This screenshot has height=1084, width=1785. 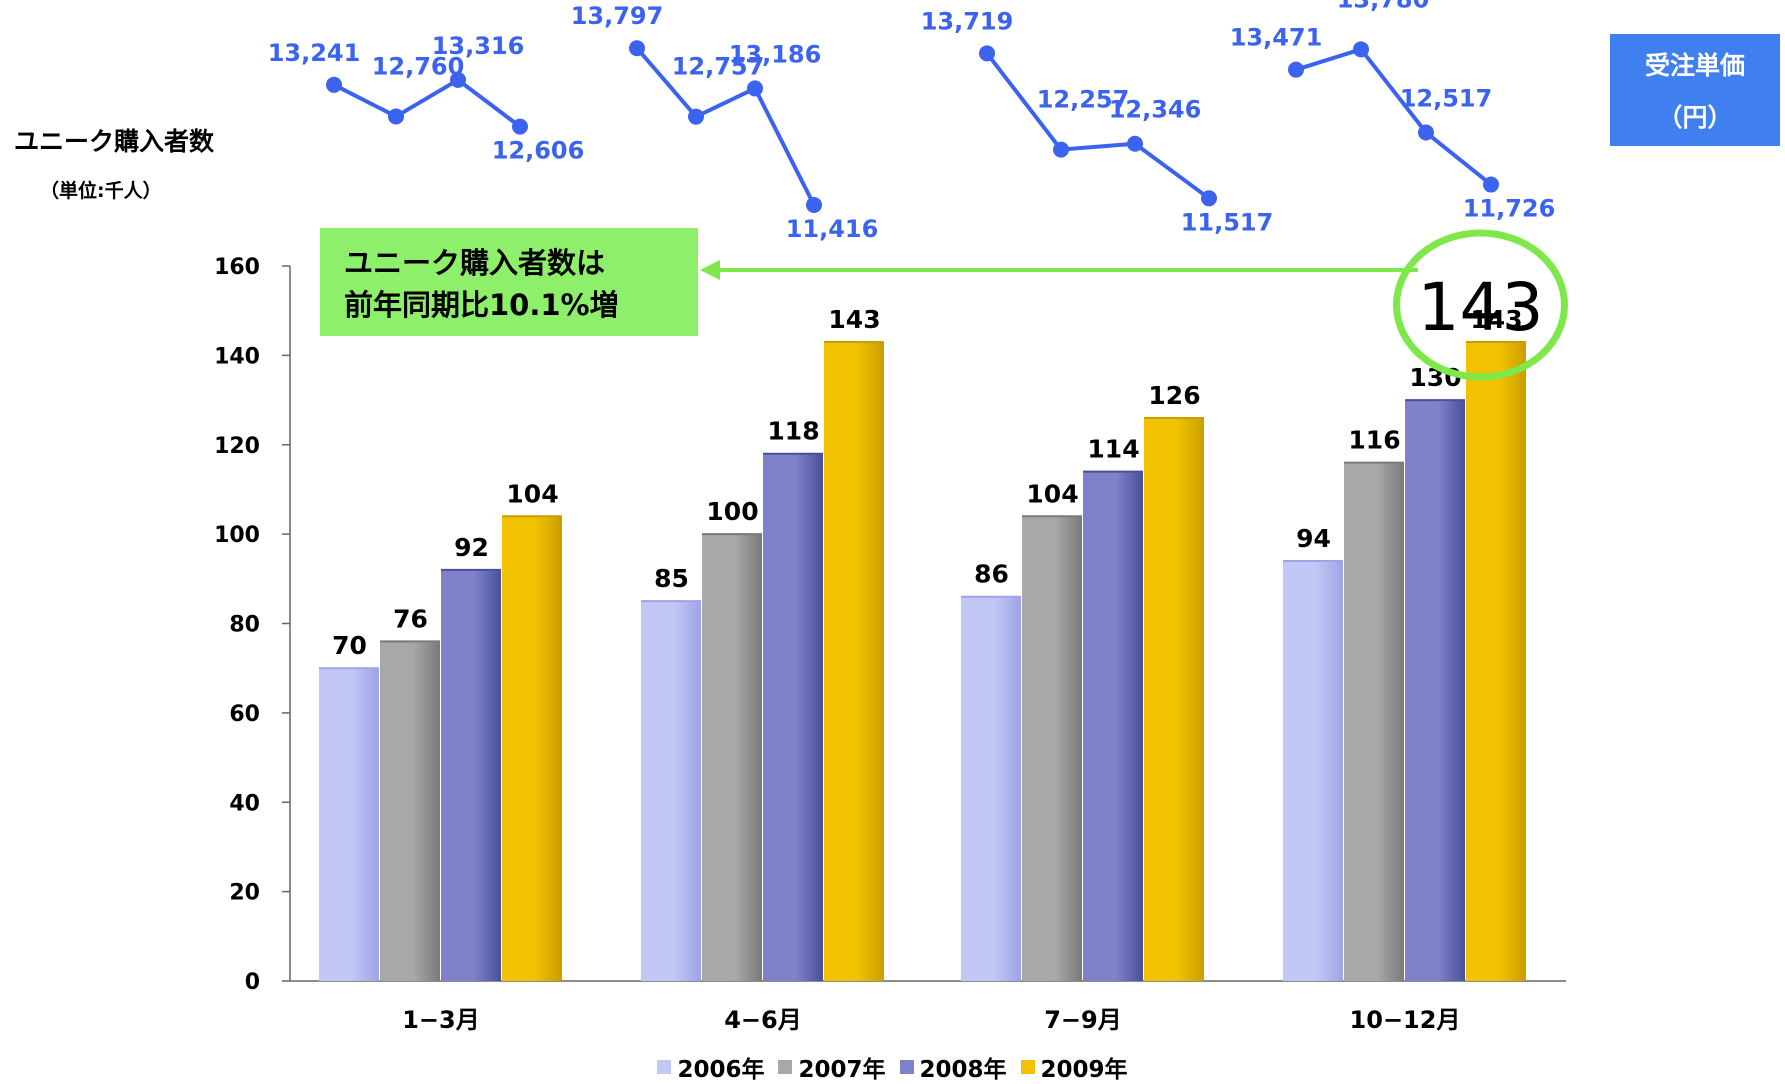 I want to click on y-tick-label: 0, so click(x=252, y=982).